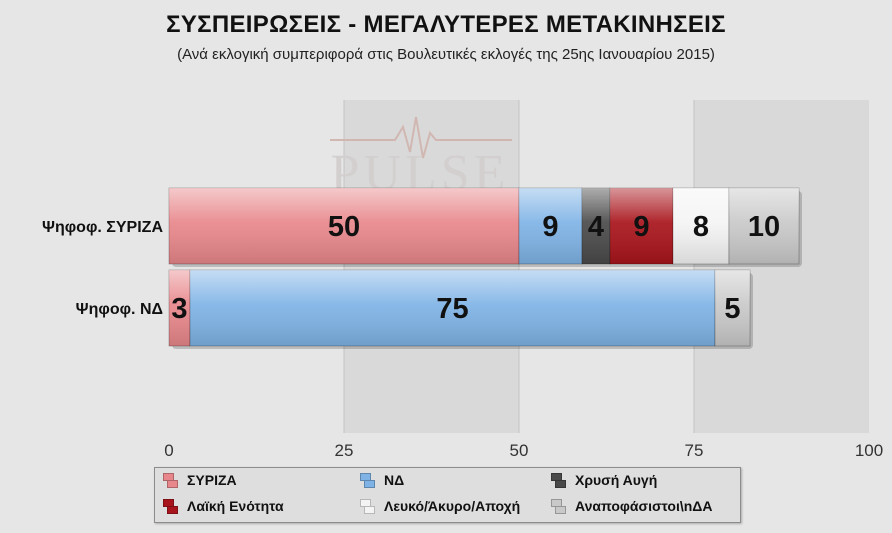 The image size is (892, 533). I want to click on x-tick-label: 0, so click(168, 450).